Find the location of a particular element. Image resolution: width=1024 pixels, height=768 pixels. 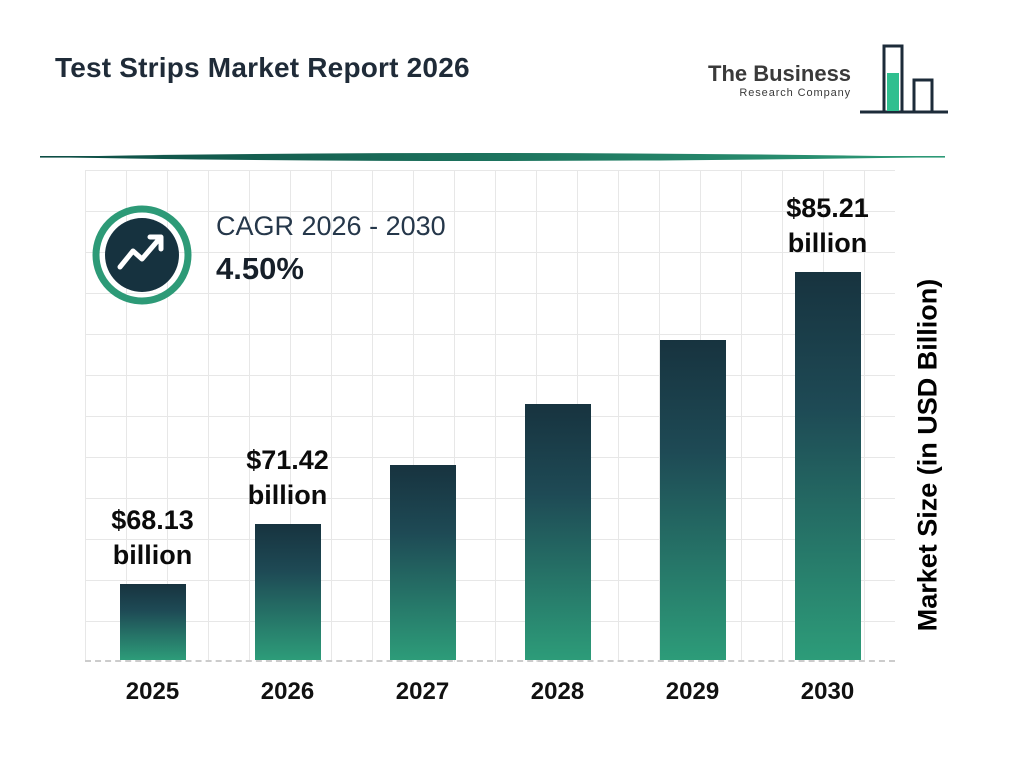

bar-2029 is located at coordinates (692, 500).